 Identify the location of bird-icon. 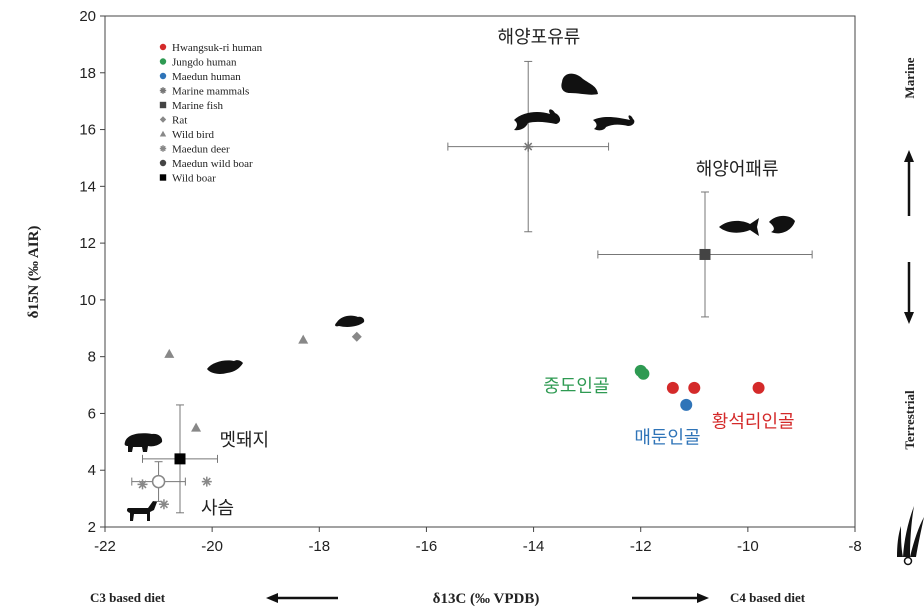
(225, 367).